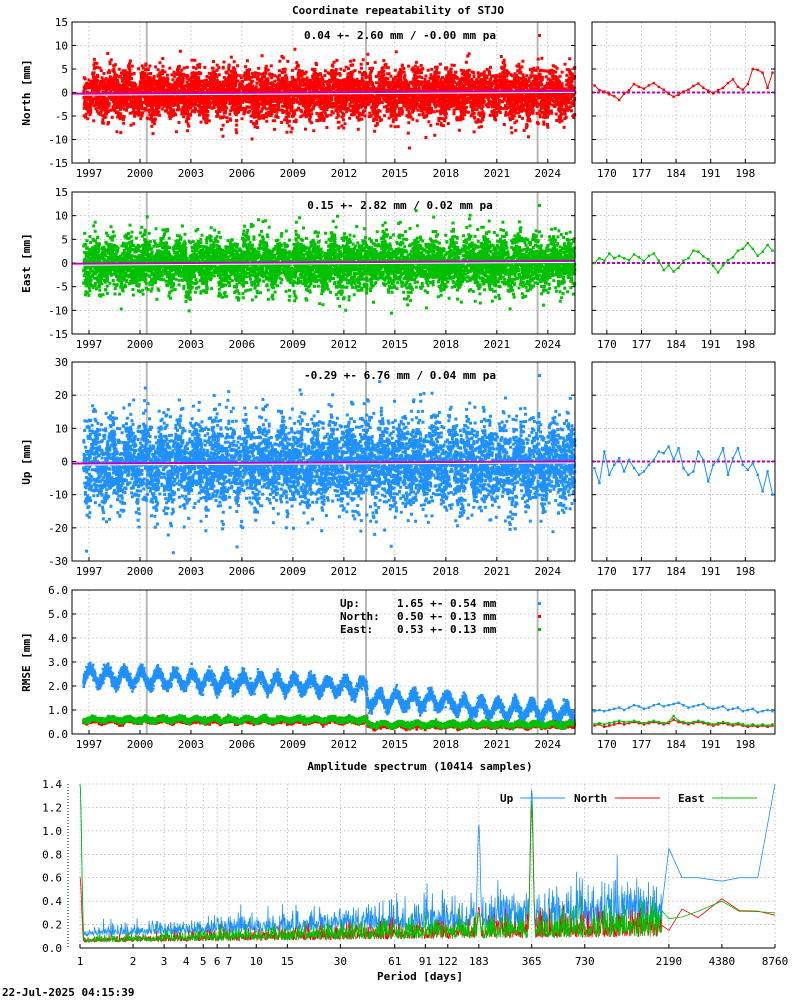 This screenshot has height=1000, width=800. I want to click on y-tick-label: -10, so click(58, 140).